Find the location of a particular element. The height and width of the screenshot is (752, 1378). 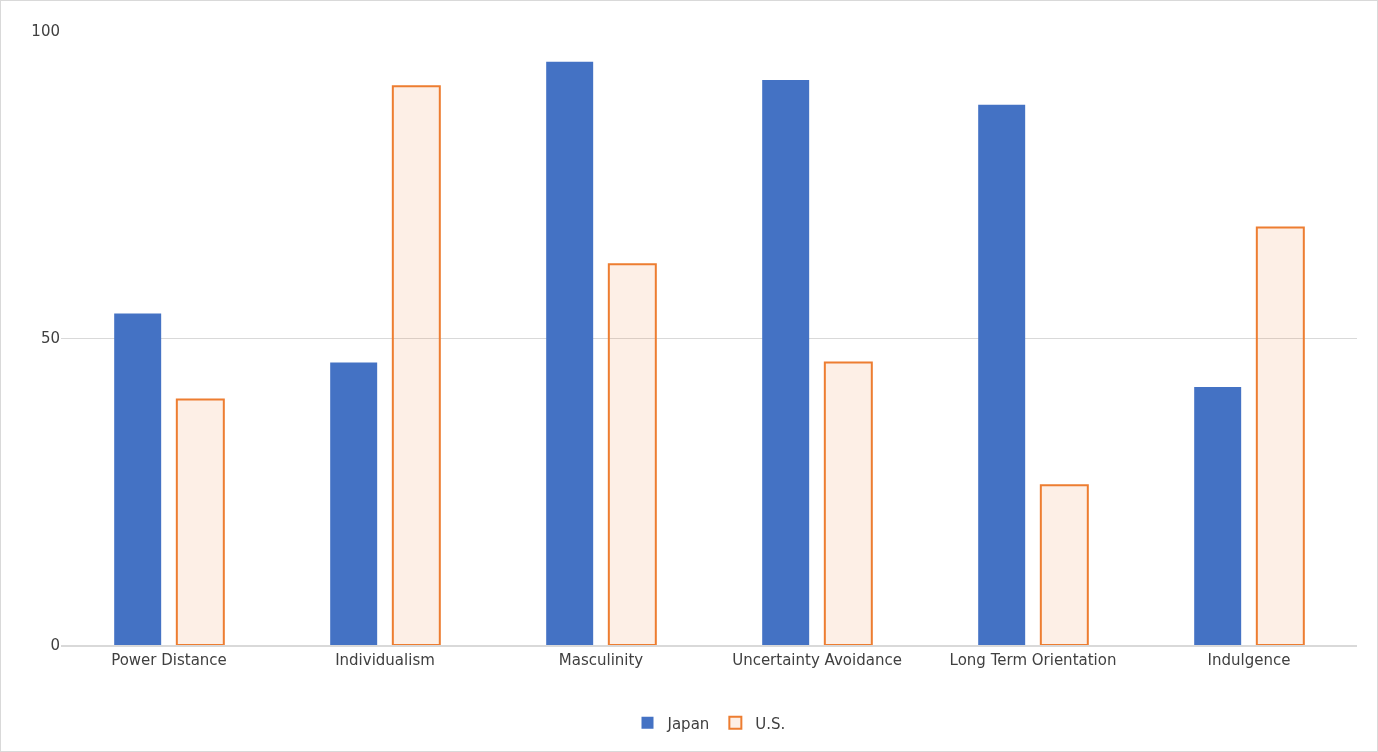

x-tick-label: Individualism is located at coordinates (385, 659).